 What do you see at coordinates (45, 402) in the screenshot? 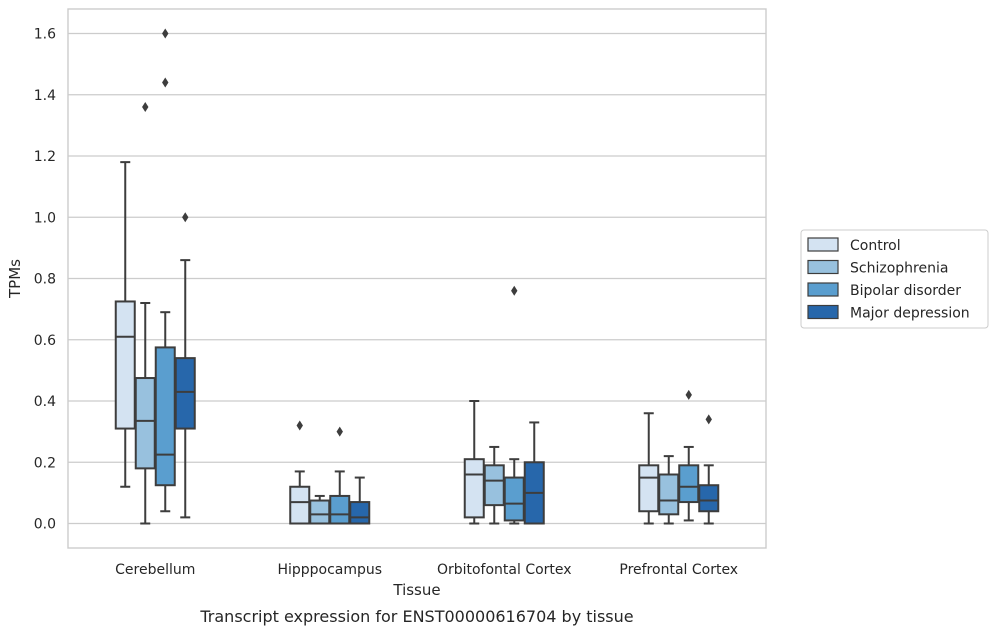
I see `y-tick-label: 0.4` at bounding box center [45, 402].